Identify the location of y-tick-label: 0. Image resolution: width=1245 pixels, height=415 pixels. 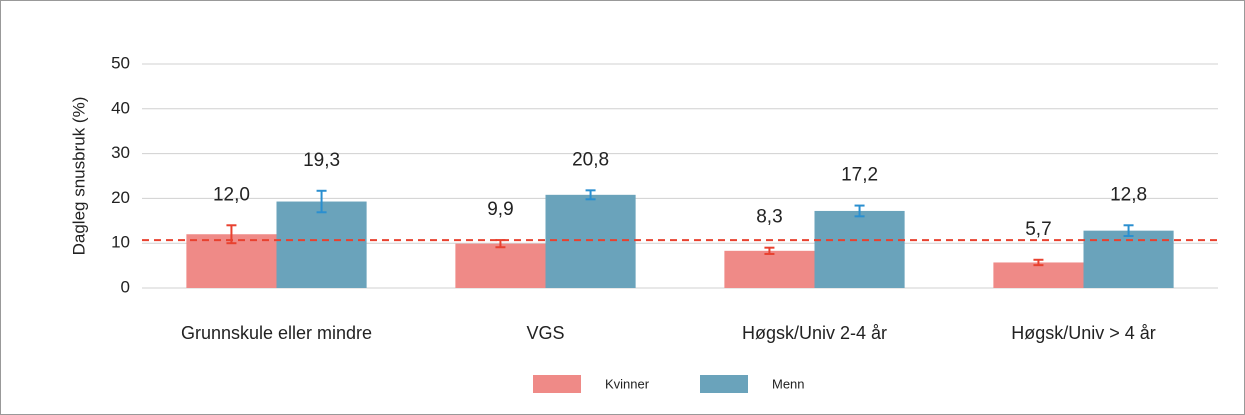
(125, 286).